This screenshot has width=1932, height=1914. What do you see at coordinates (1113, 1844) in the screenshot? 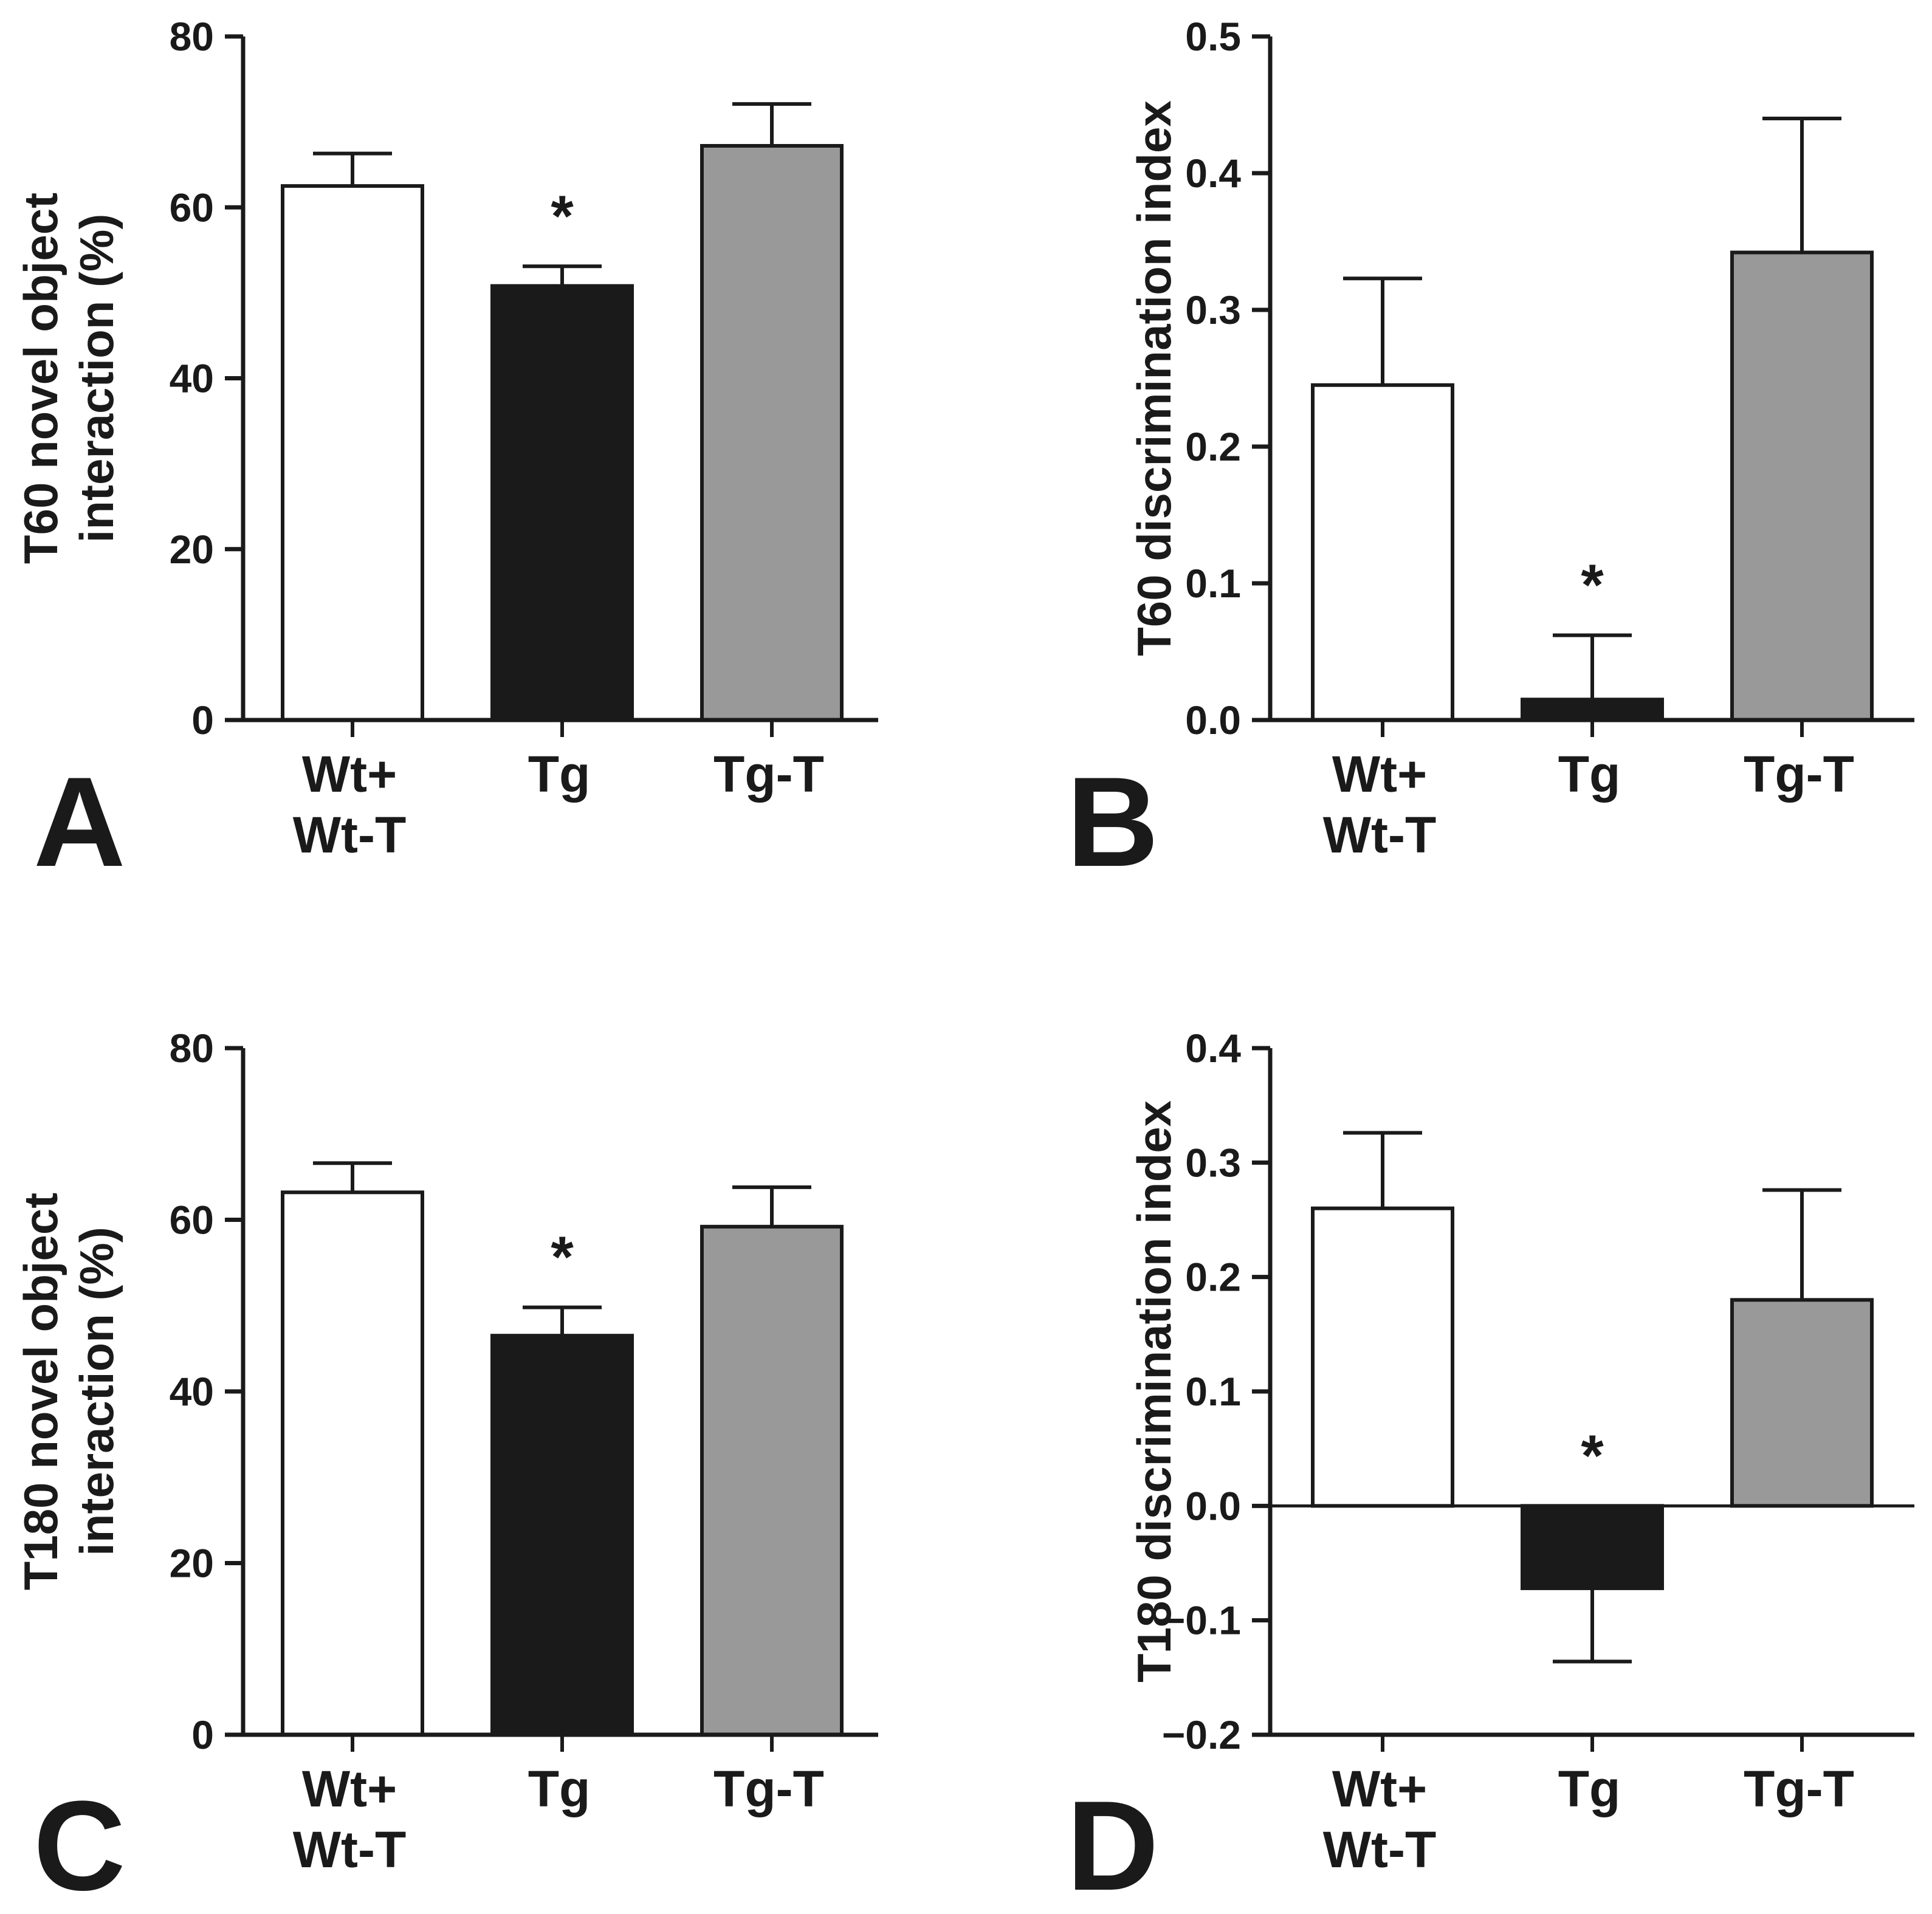
I see `panel-letter: D` at bounding box center [1113, 1844].